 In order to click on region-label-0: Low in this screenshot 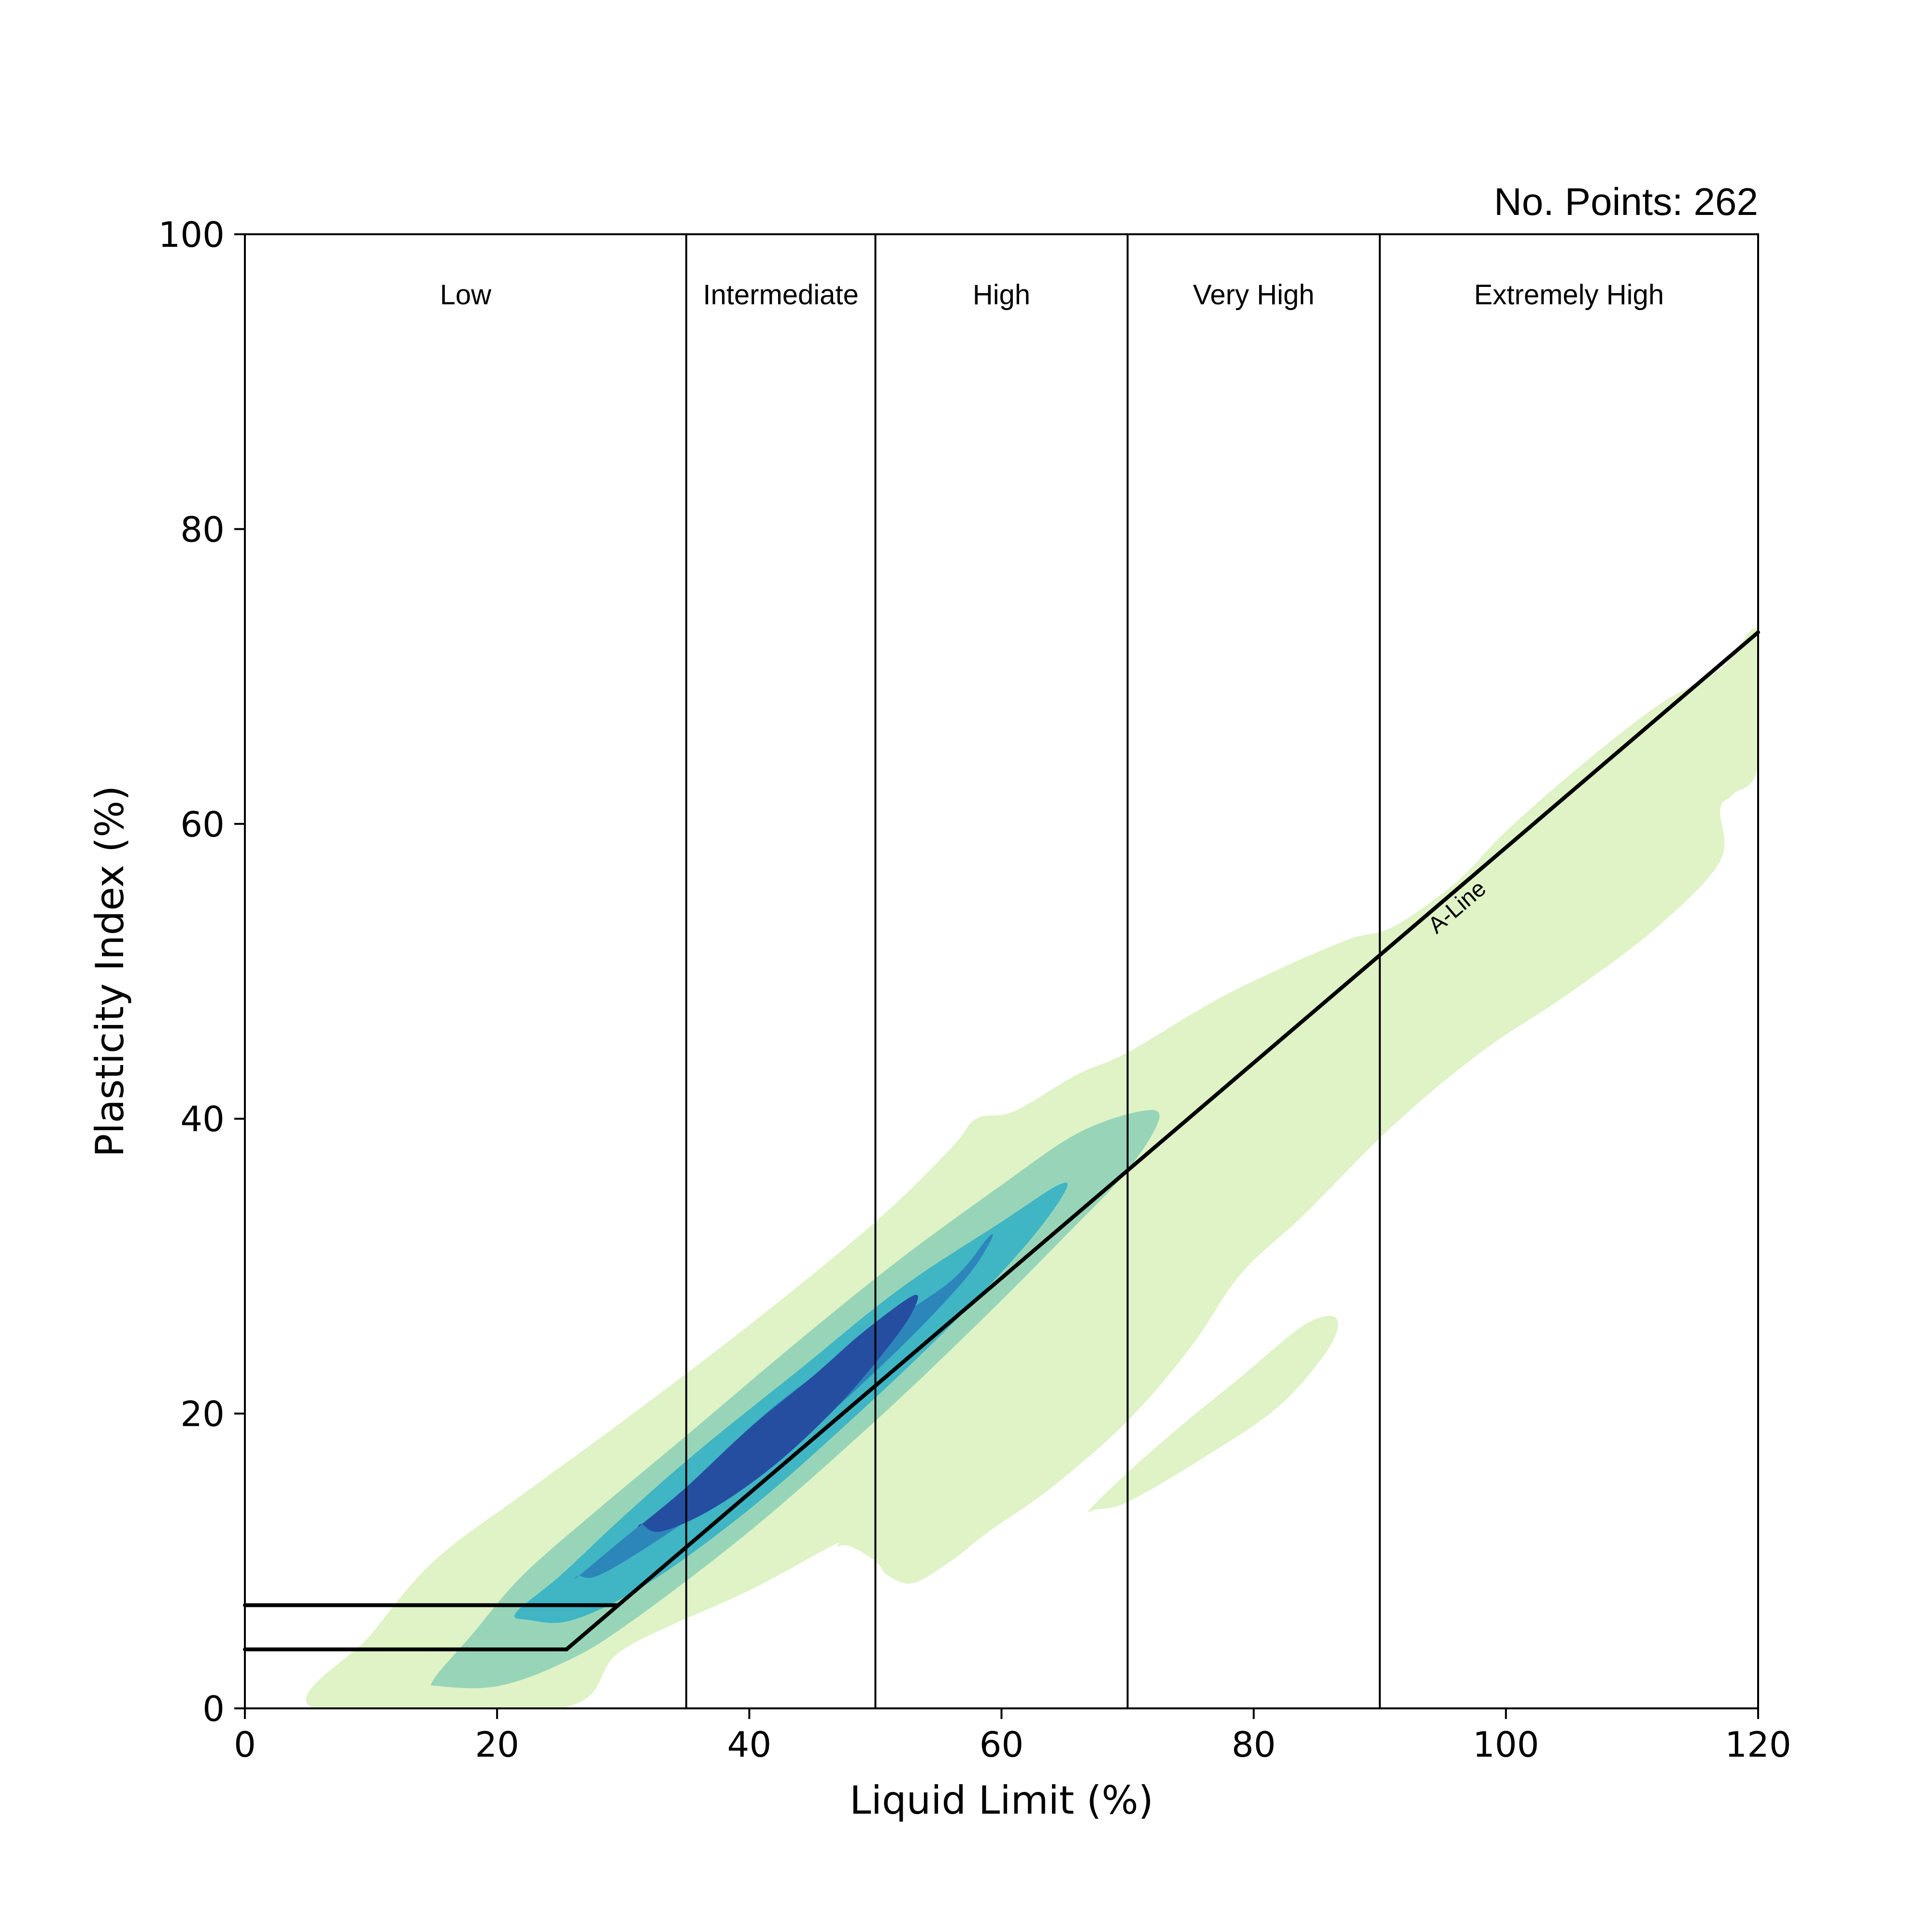, I will do `click(466, 295)`.